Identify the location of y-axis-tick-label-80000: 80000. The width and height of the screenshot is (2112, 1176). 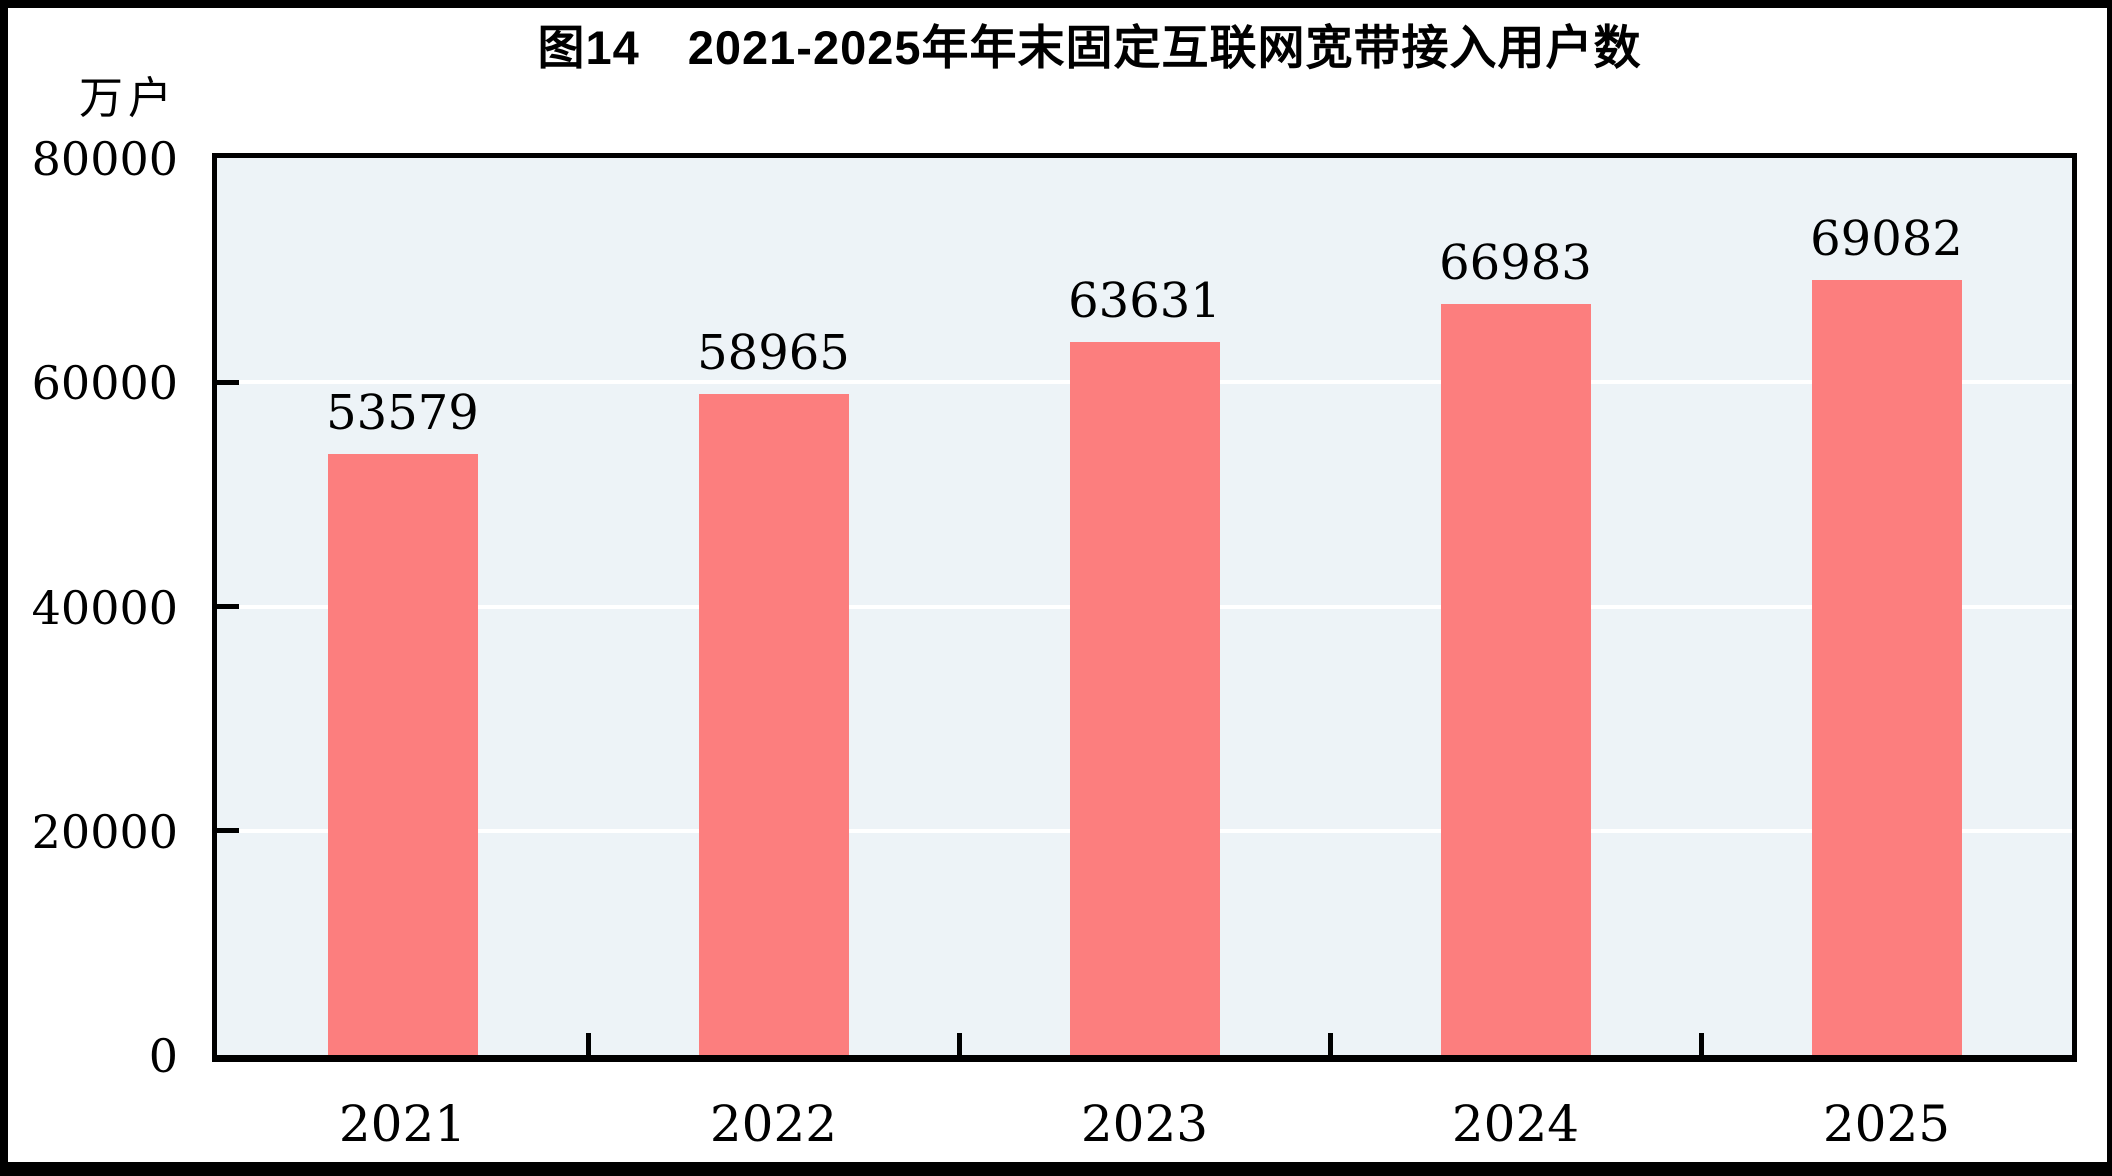
(104, 159).